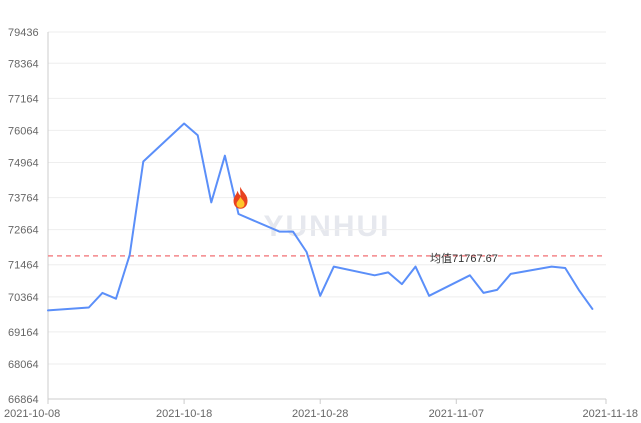 The width and height of the screenshot is (641, 423). What do you see at coordinates (23, 131) in the screenshot?
I see `y-tick-label: 76064` at bounding box center [23, 131].